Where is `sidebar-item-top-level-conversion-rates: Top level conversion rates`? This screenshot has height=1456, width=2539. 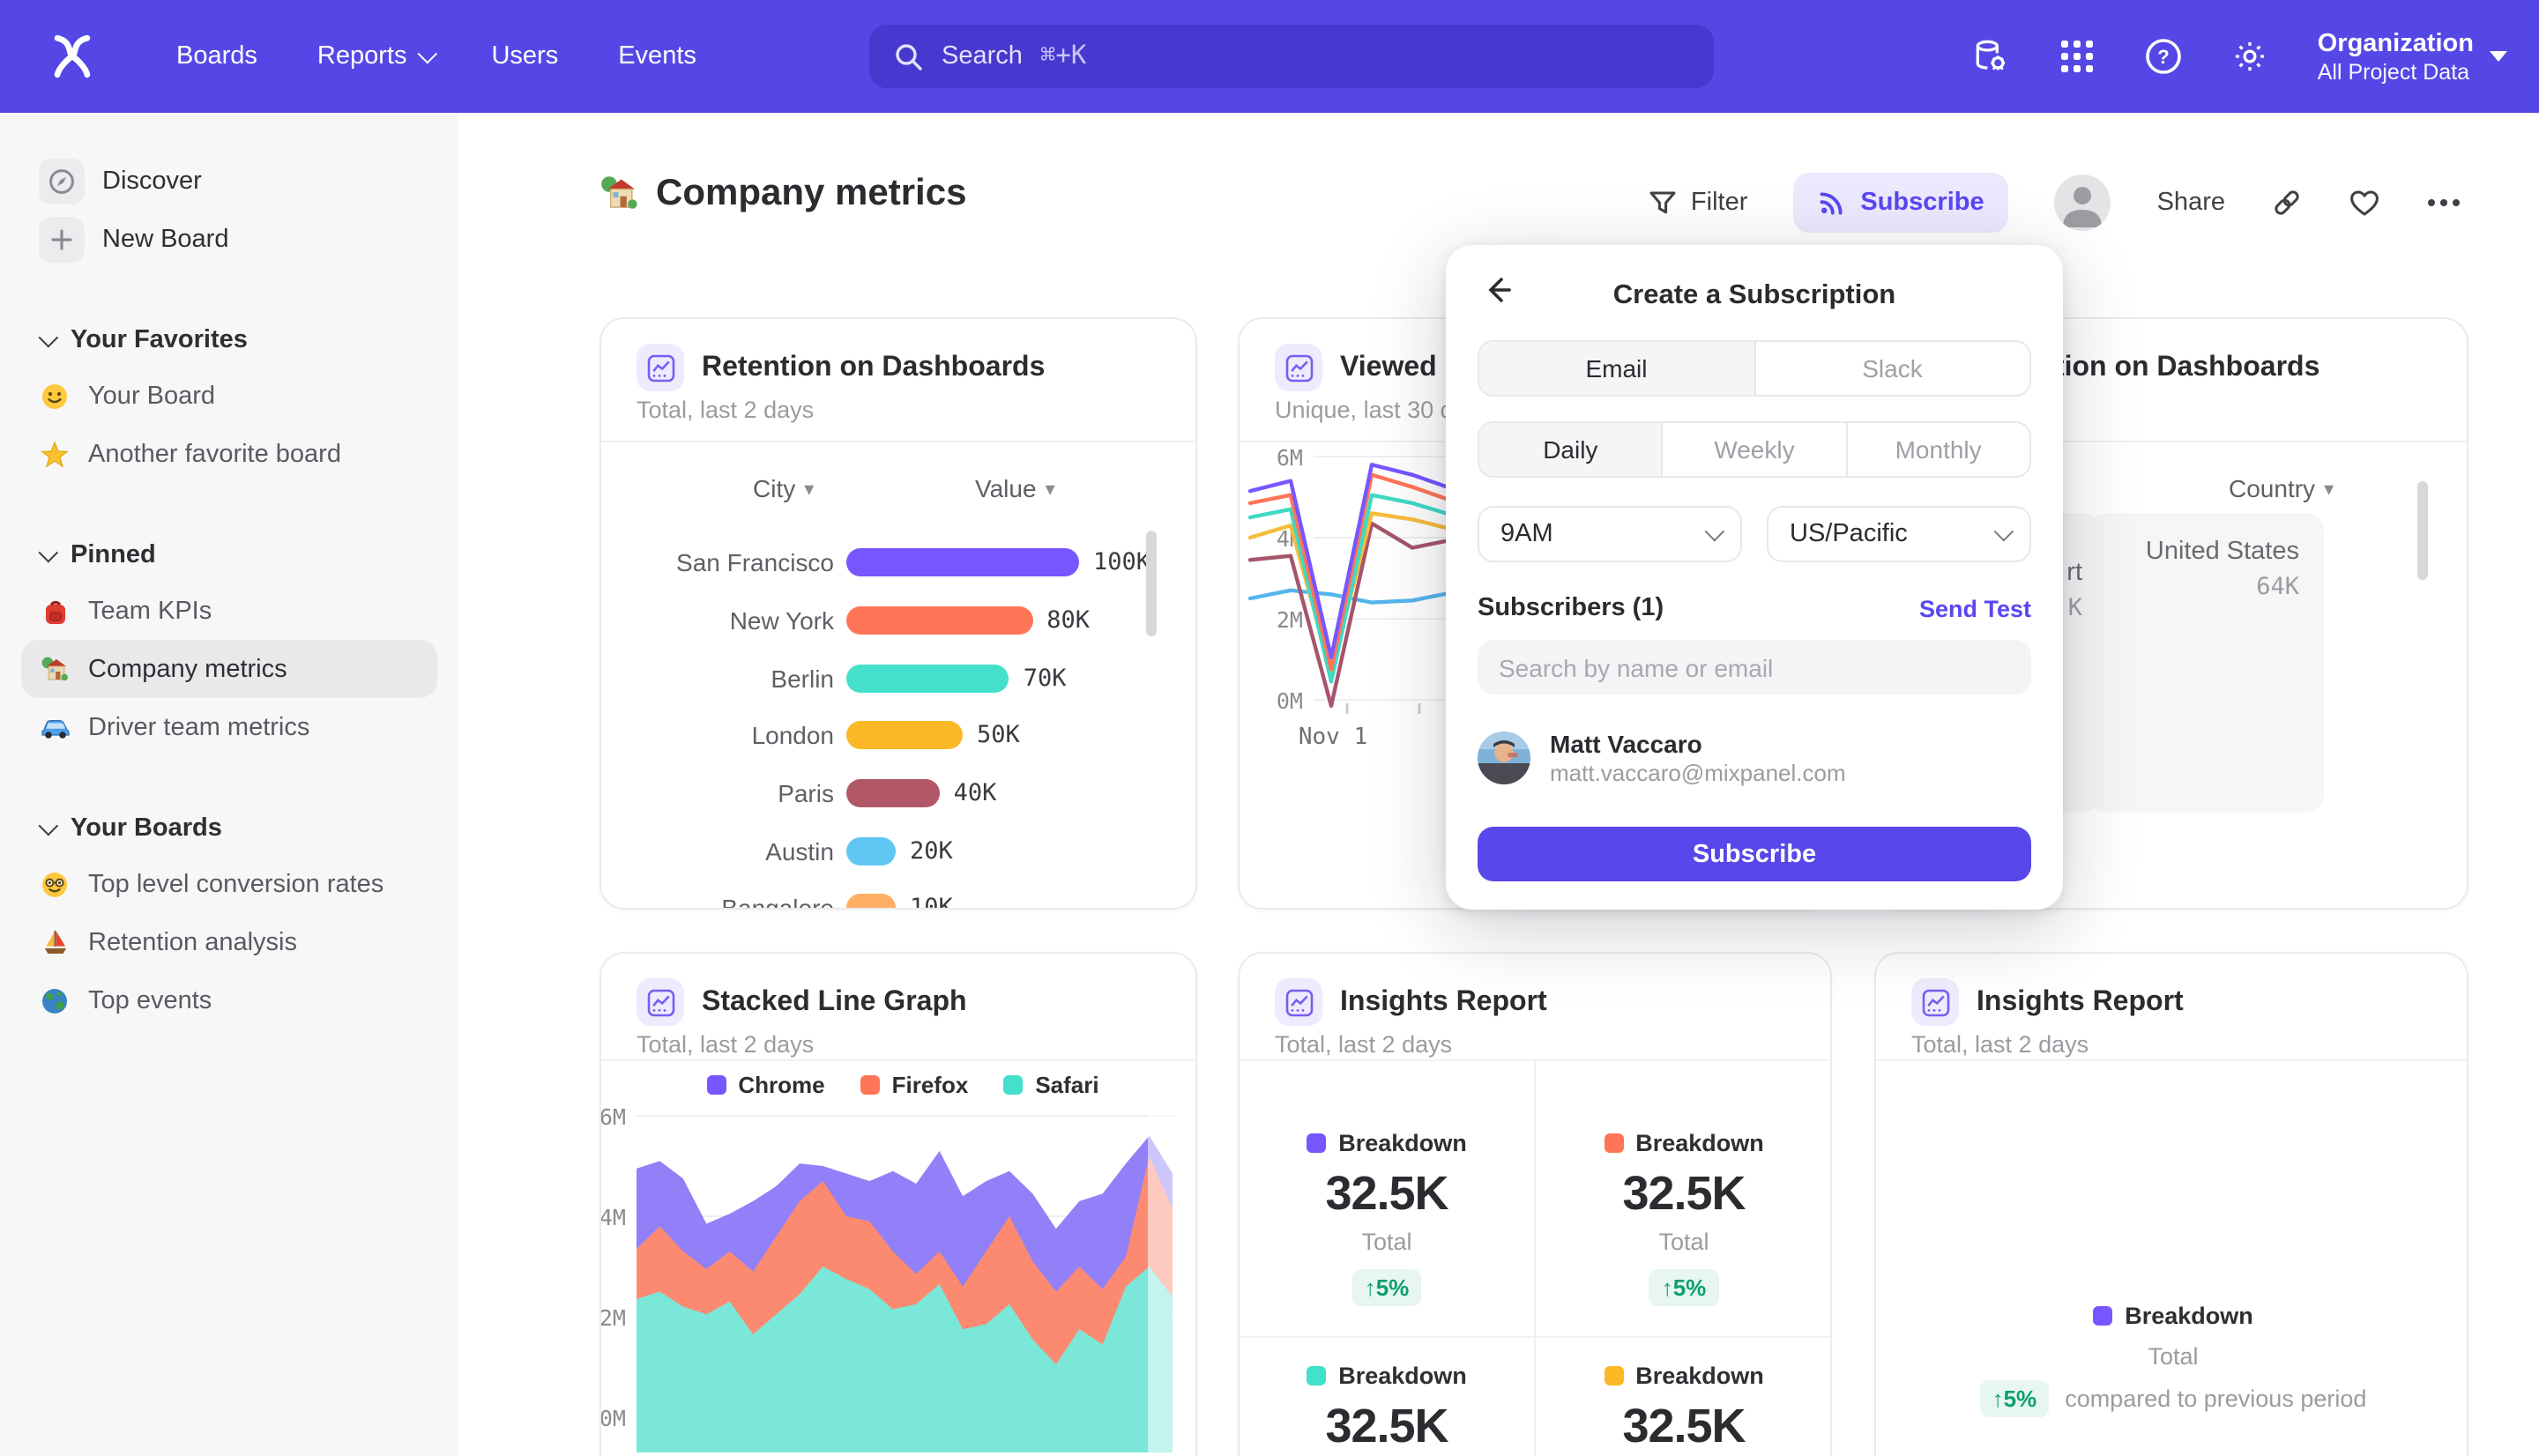 sidebar-item-top-level-conversion-rates: Top level conversion rates is located at coordinates (229, 884).